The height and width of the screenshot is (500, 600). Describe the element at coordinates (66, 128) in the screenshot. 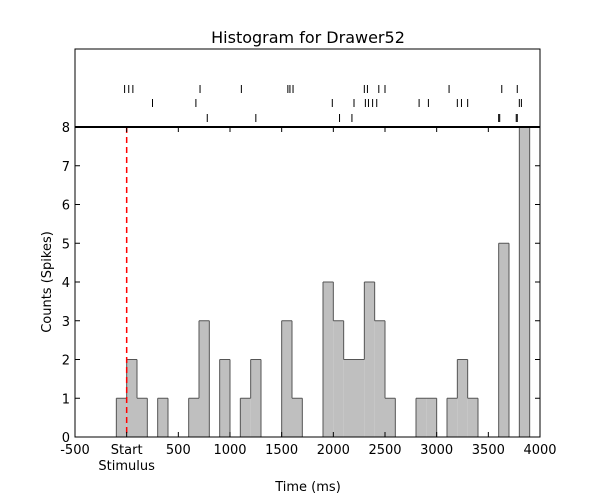

I see `y-tick-label: 8` at that location.